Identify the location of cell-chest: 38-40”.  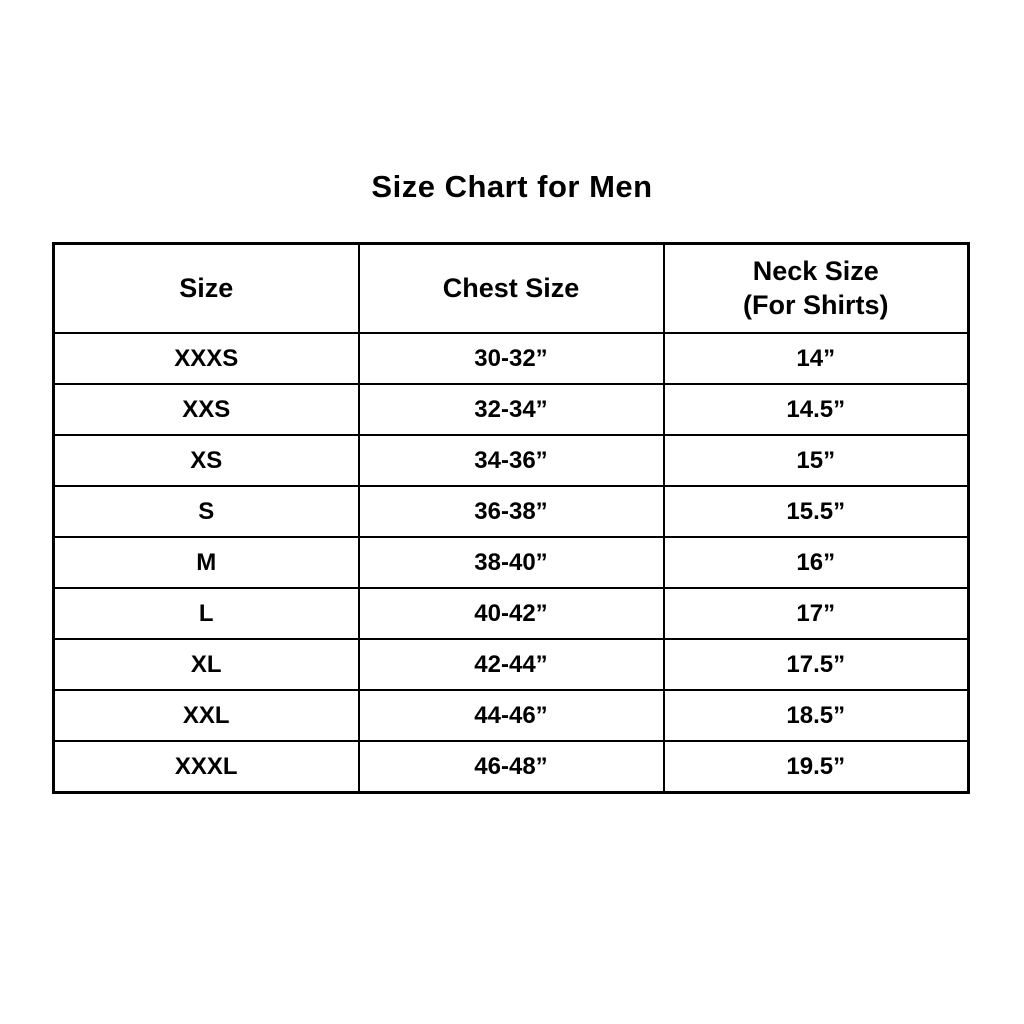
(511, 562).